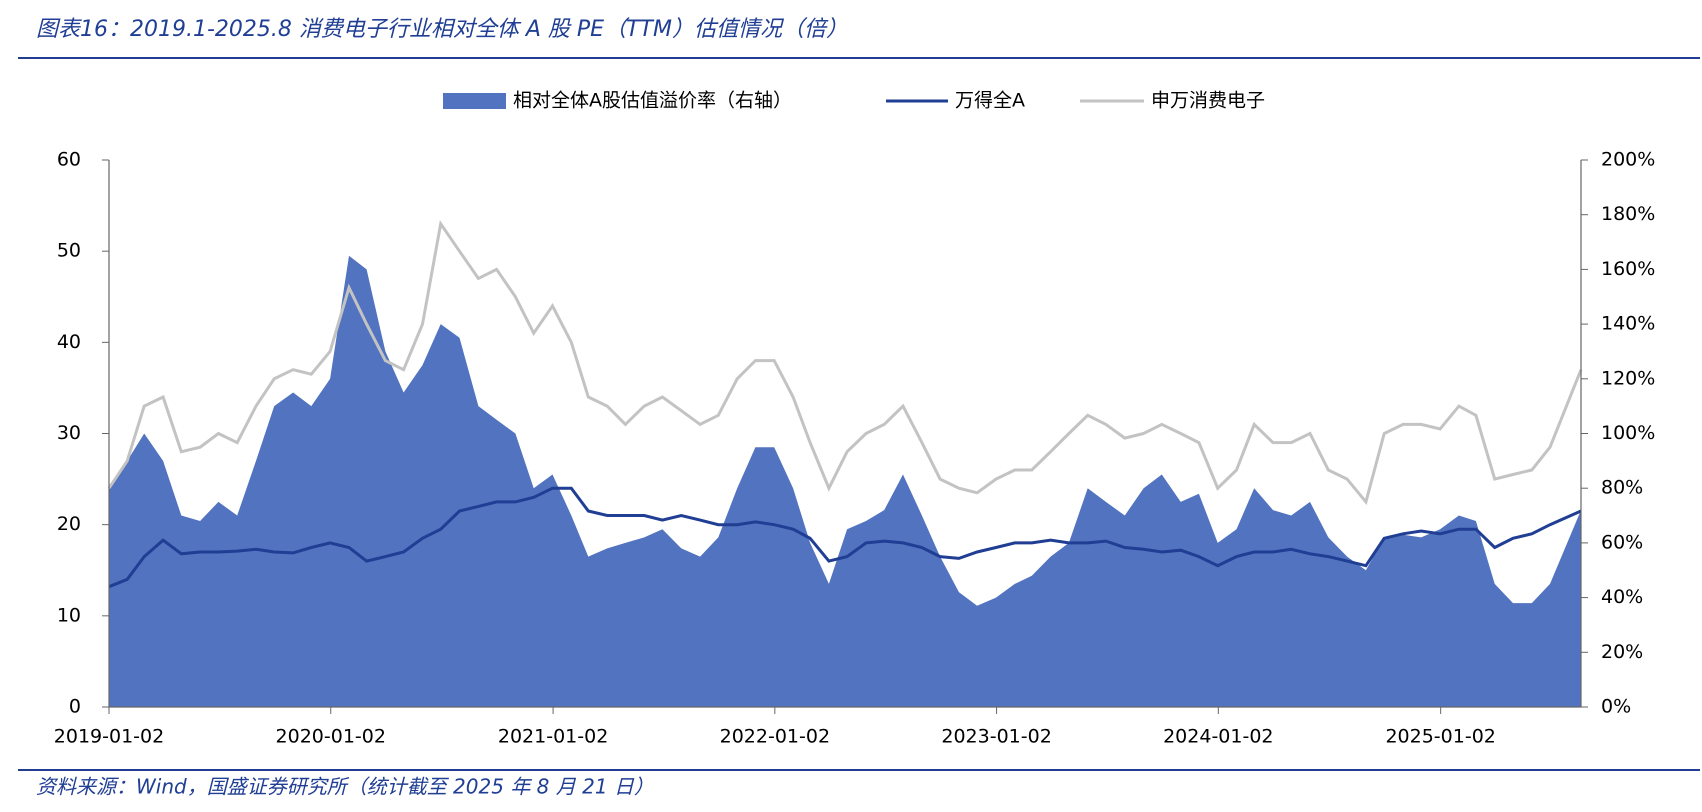  Describe the element at coordinates (331, 737) in the screenshot. I see `x-tick-label: 2020-01-02` at that location.